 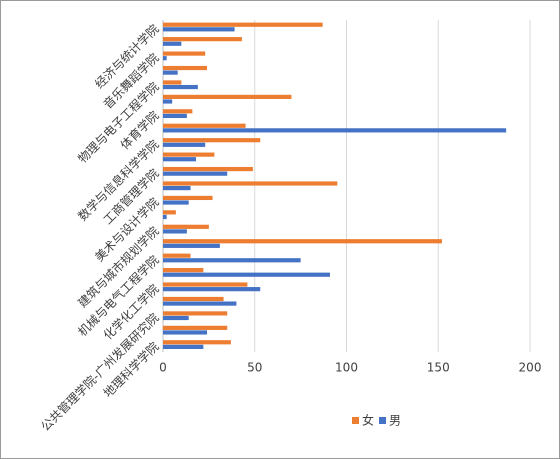 I want to click on x-tick-label: 0, so click(x=163, y=368).